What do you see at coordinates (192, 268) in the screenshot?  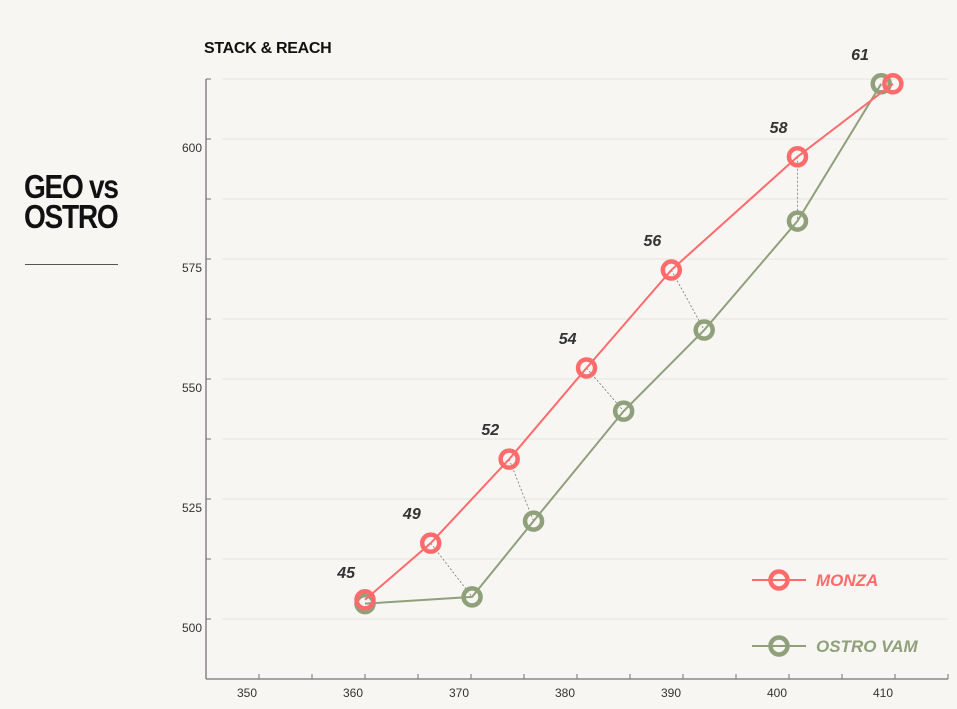 I see `y-tick-label: 575` at bounding box center [192, 268].